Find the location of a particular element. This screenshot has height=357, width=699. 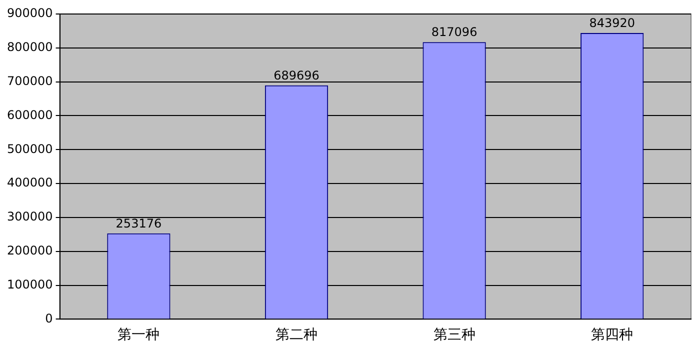

y-tick-label: 600000 is located at coordinates (29, 115).